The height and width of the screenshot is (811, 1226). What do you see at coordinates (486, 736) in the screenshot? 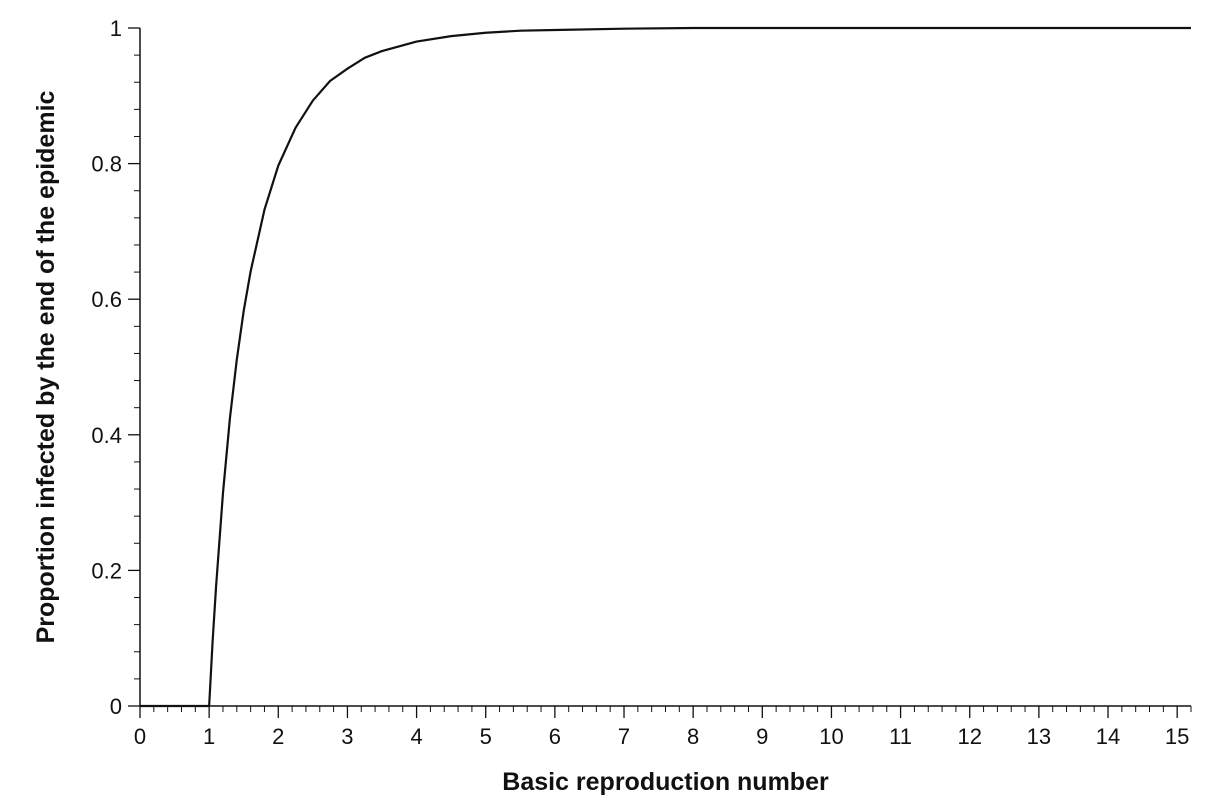
I see `x-tick-label: 5` at bounding box center [486, 736].